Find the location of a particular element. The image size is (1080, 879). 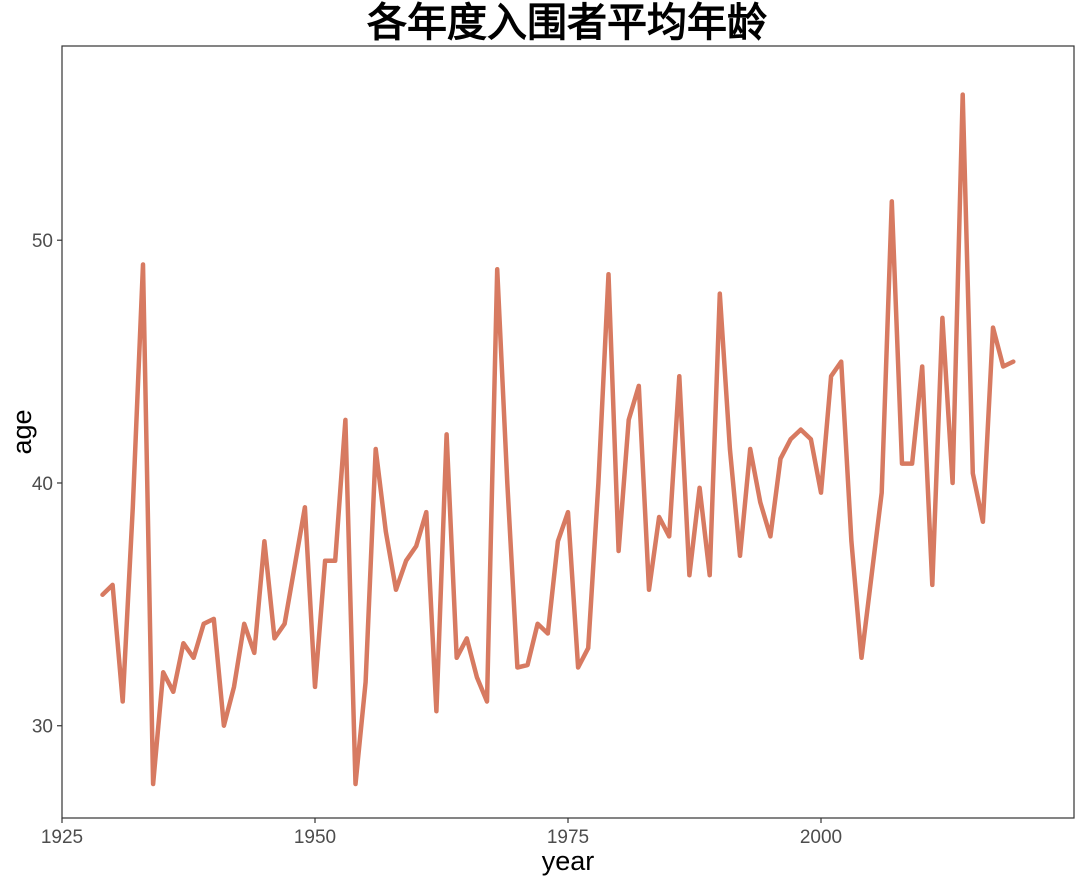

x-axis: 1925 1950 1975 2000 is located at coordinates (441, 833).